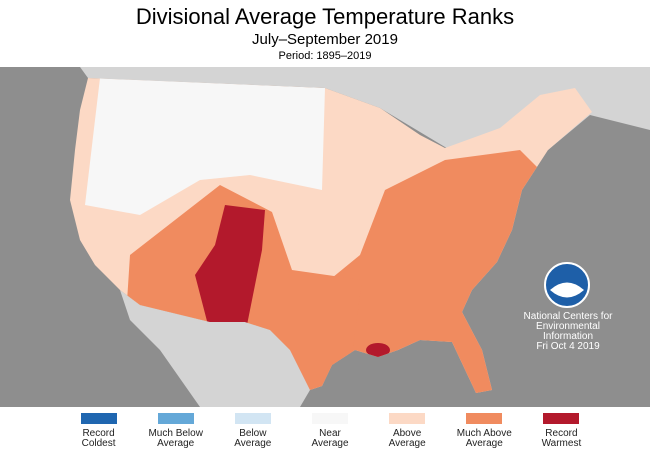 The height and width of the screenshot is (475, 650). Describe the element at coordinates (568, 316) in the screenshot. I see `credit-line: National Centers for` at that location.